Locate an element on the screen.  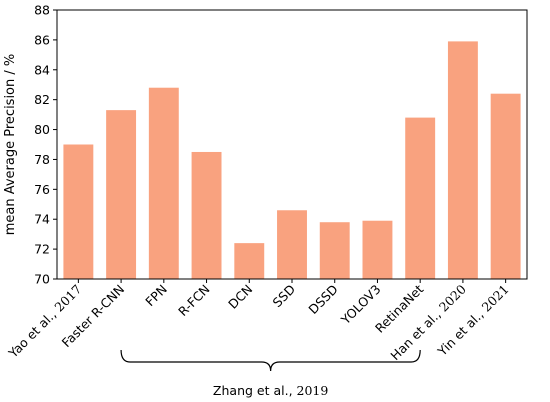
y-tick-label-0: 70 is located at coordinates (42, 279).